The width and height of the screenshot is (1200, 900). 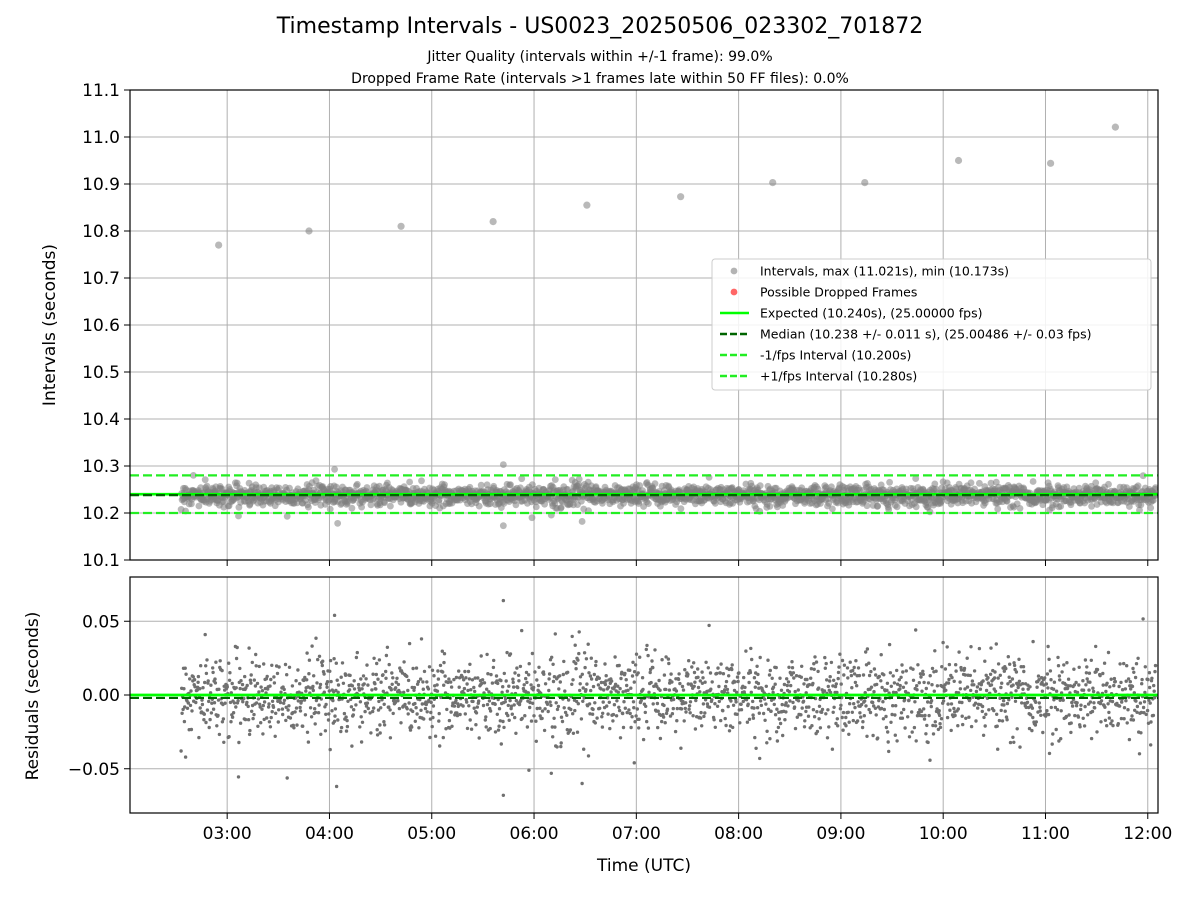 What do you see at coordinates (1050, 163) in the screenshot?
I see `interval-outlier-point` at bounding box center [1050, 163].